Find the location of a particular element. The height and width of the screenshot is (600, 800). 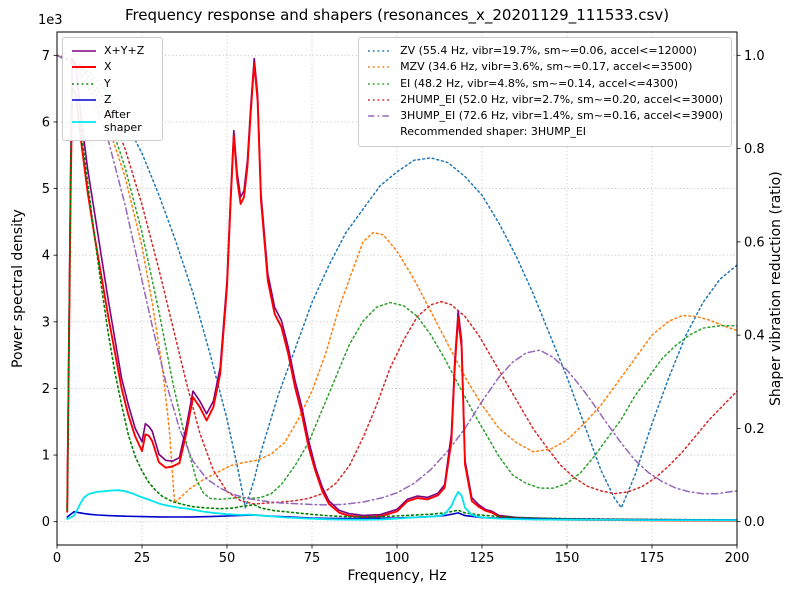

xyz-line-icon is located at coordinates (84, 51).